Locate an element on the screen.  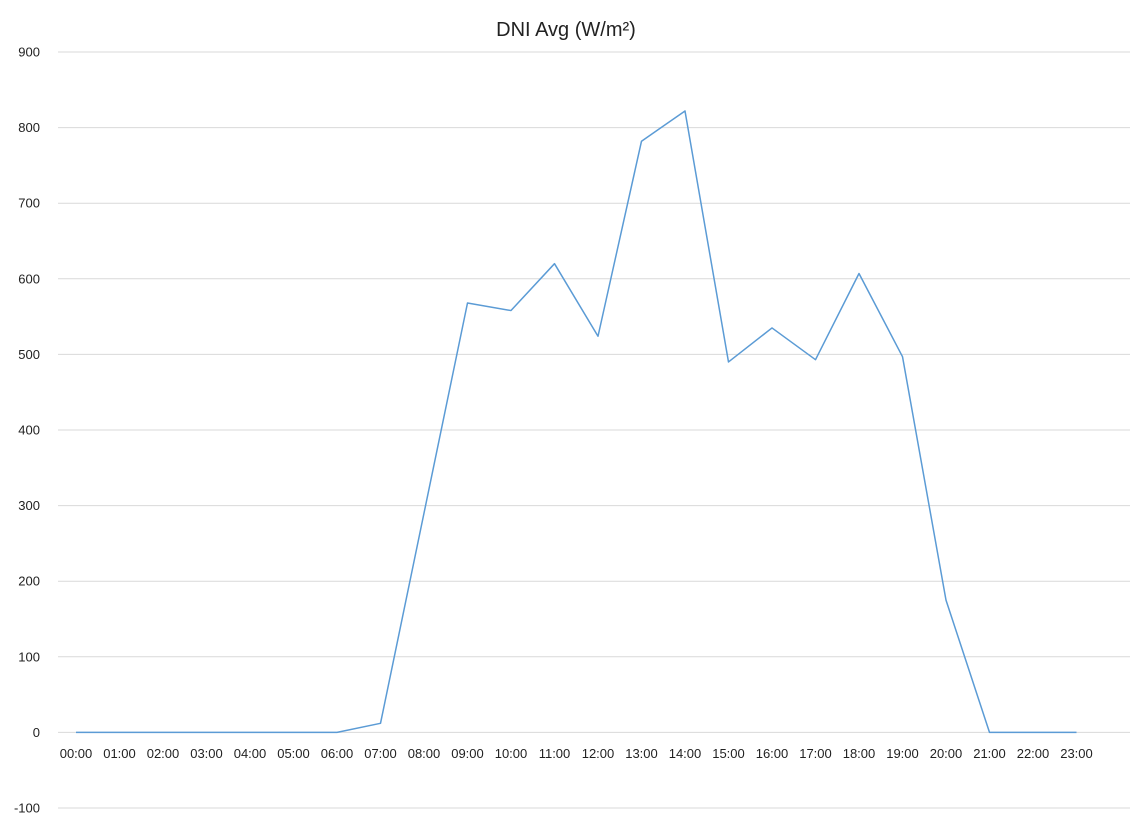
x-tick-label: 06:00 is located at coordinates (337, 753).